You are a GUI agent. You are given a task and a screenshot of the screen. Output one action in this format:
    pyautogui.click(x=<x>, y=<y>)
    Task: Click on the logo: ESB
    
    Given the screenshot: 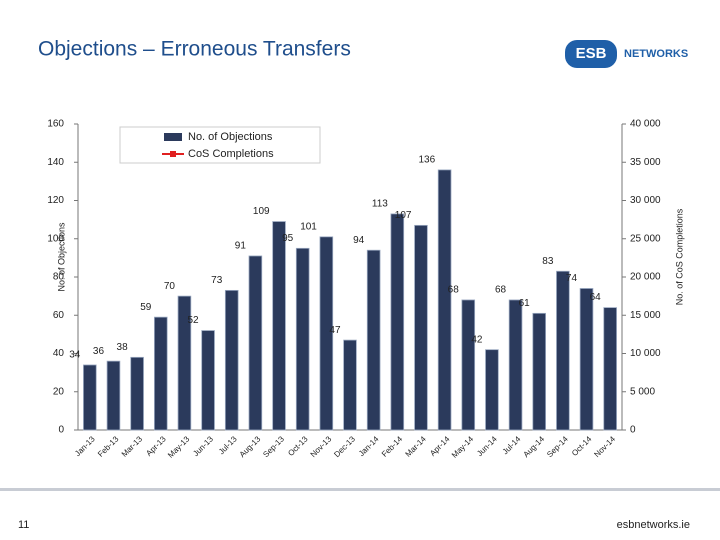 What is the action you would take?
    pyautogui.click(x=591, y=53)
    